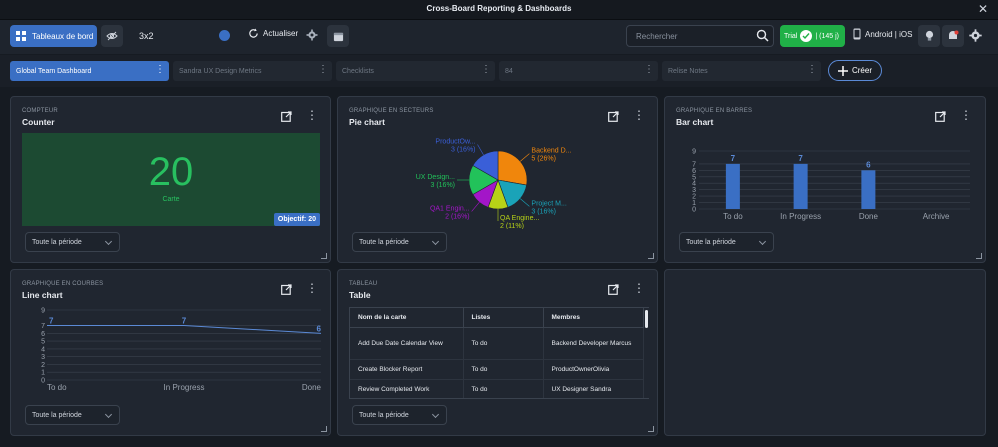  Describe the element at coordinates (982, 9) in the screenshot. I see `close-icon: ✕` at that location.